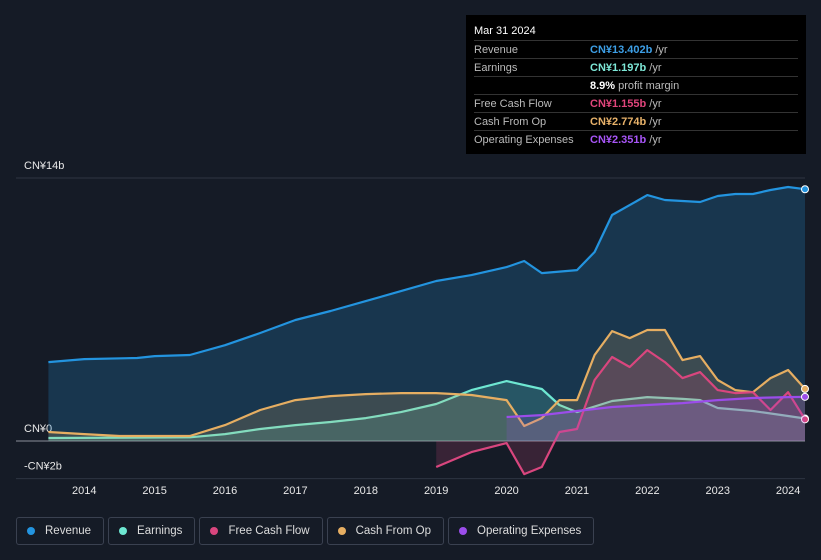 This screenshot has width=821, height=560. Describe the element at coordinates (68, 531) in the screenshot. I see `legend-label: Revenue` at that location.